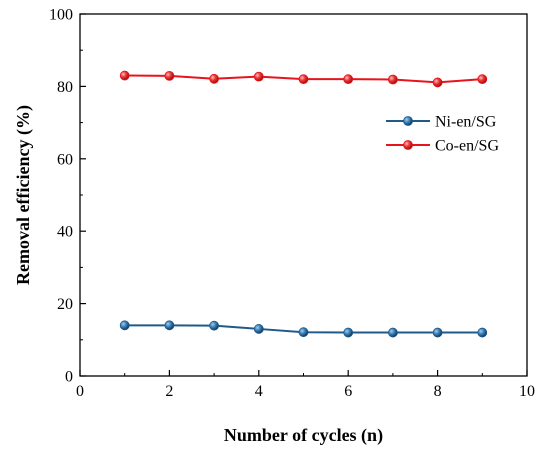 This screenshot has height=454, width=550. I want to click on y-tick-label: 60, so click(65, 159).